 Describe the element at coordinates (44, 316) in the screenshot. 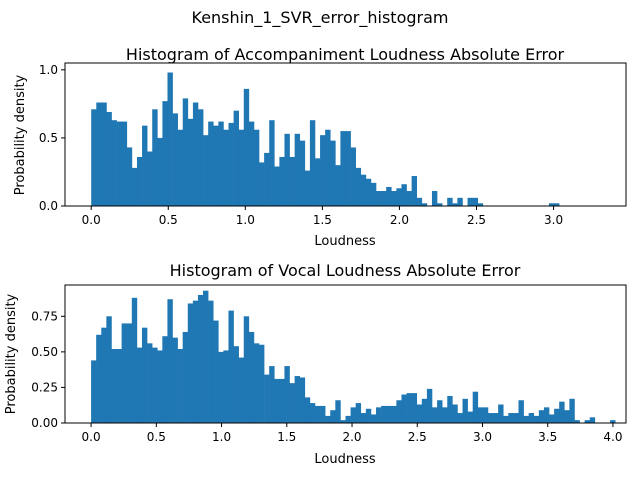

I see `vocal-y-tick-label: 0.75` at that location.